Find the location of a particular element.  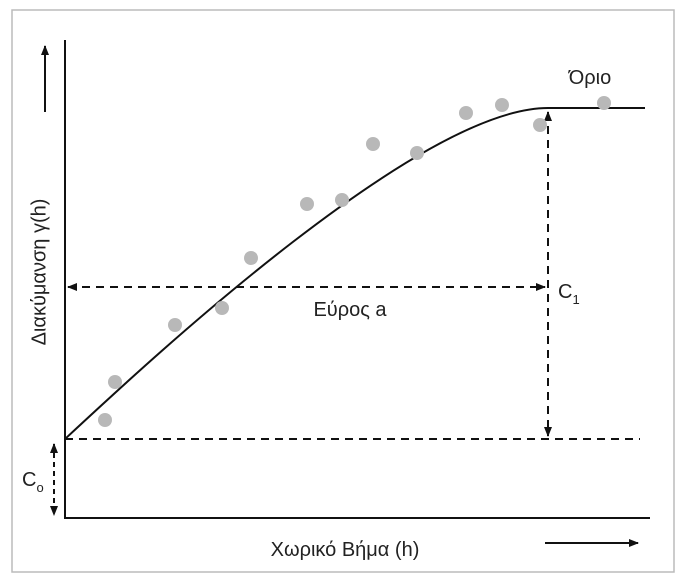

range-label: Εύρος a is located at coordinates (350, 310).